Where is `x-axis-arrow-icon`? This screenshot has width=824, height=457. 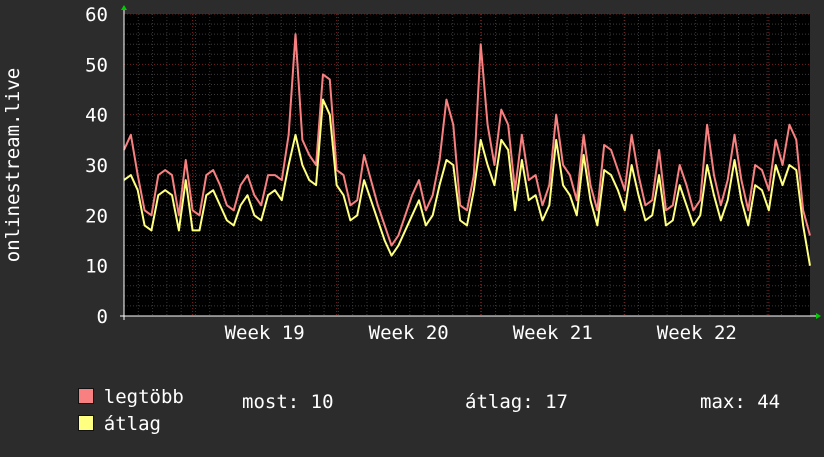 x-axis-arrow-icon is located at coordinates (818, 316).